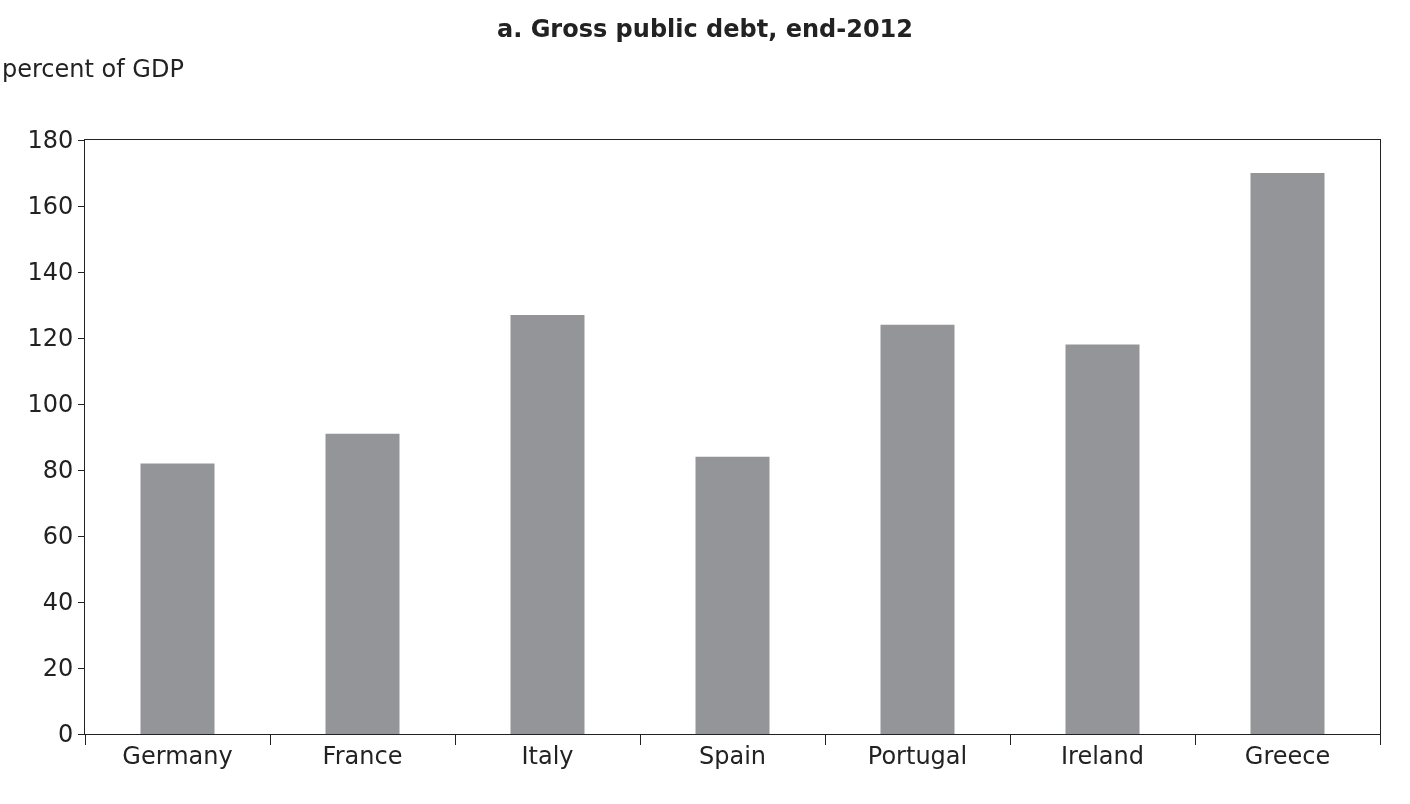 This screenshot has width=1410, height=804. Describe the element at coordinates (50, 338) in the screenshot. I see `y-tick-label: 120` at that location.